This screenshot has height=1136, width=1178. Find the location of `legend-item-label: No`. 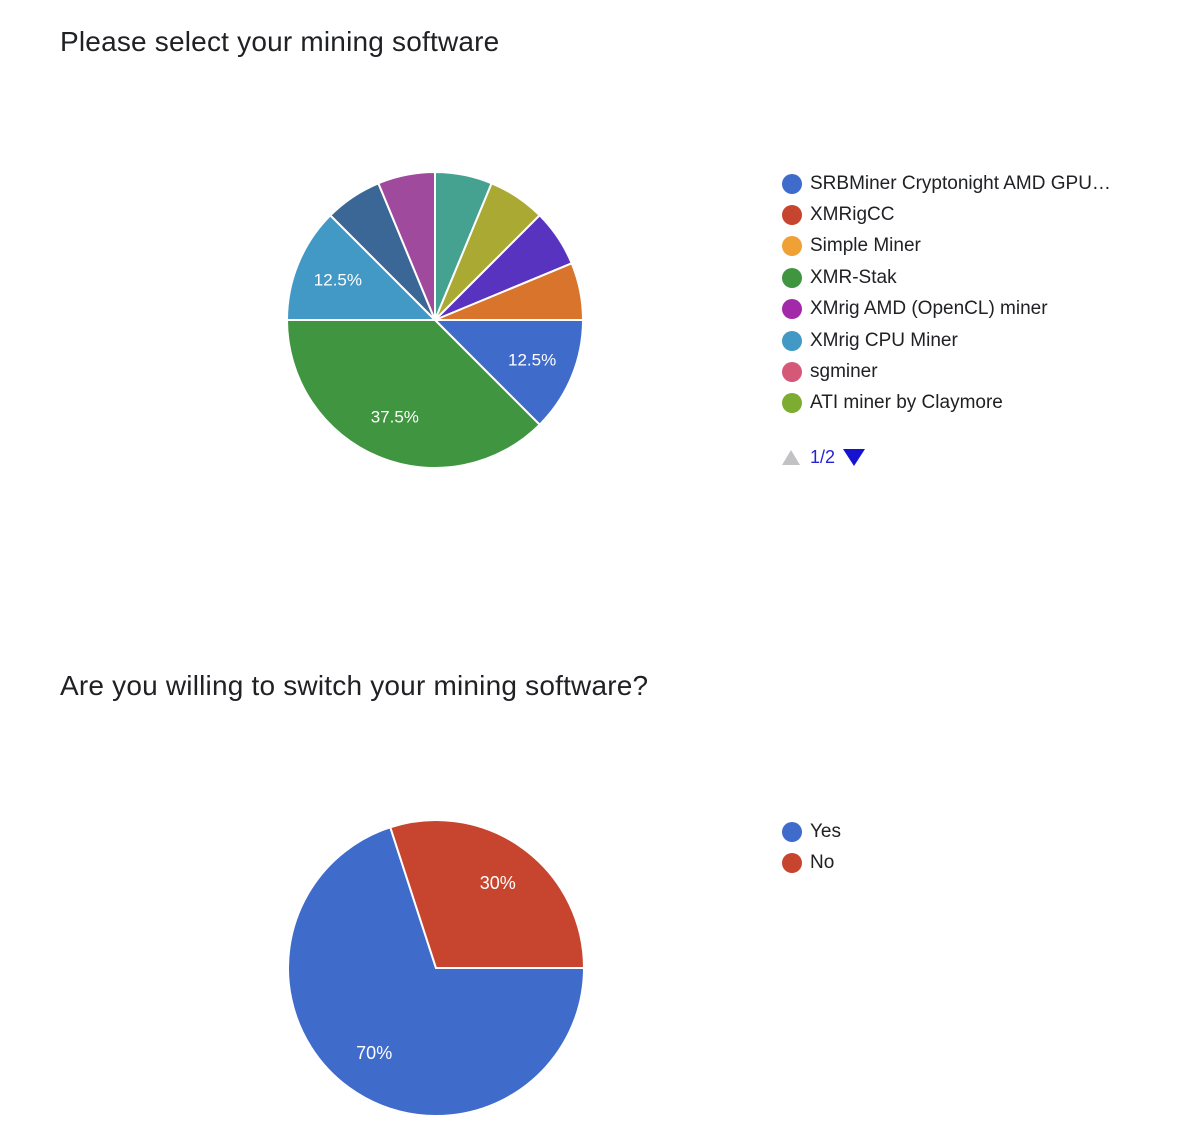

legend-item-label: No is located at coordinates (822, 863).